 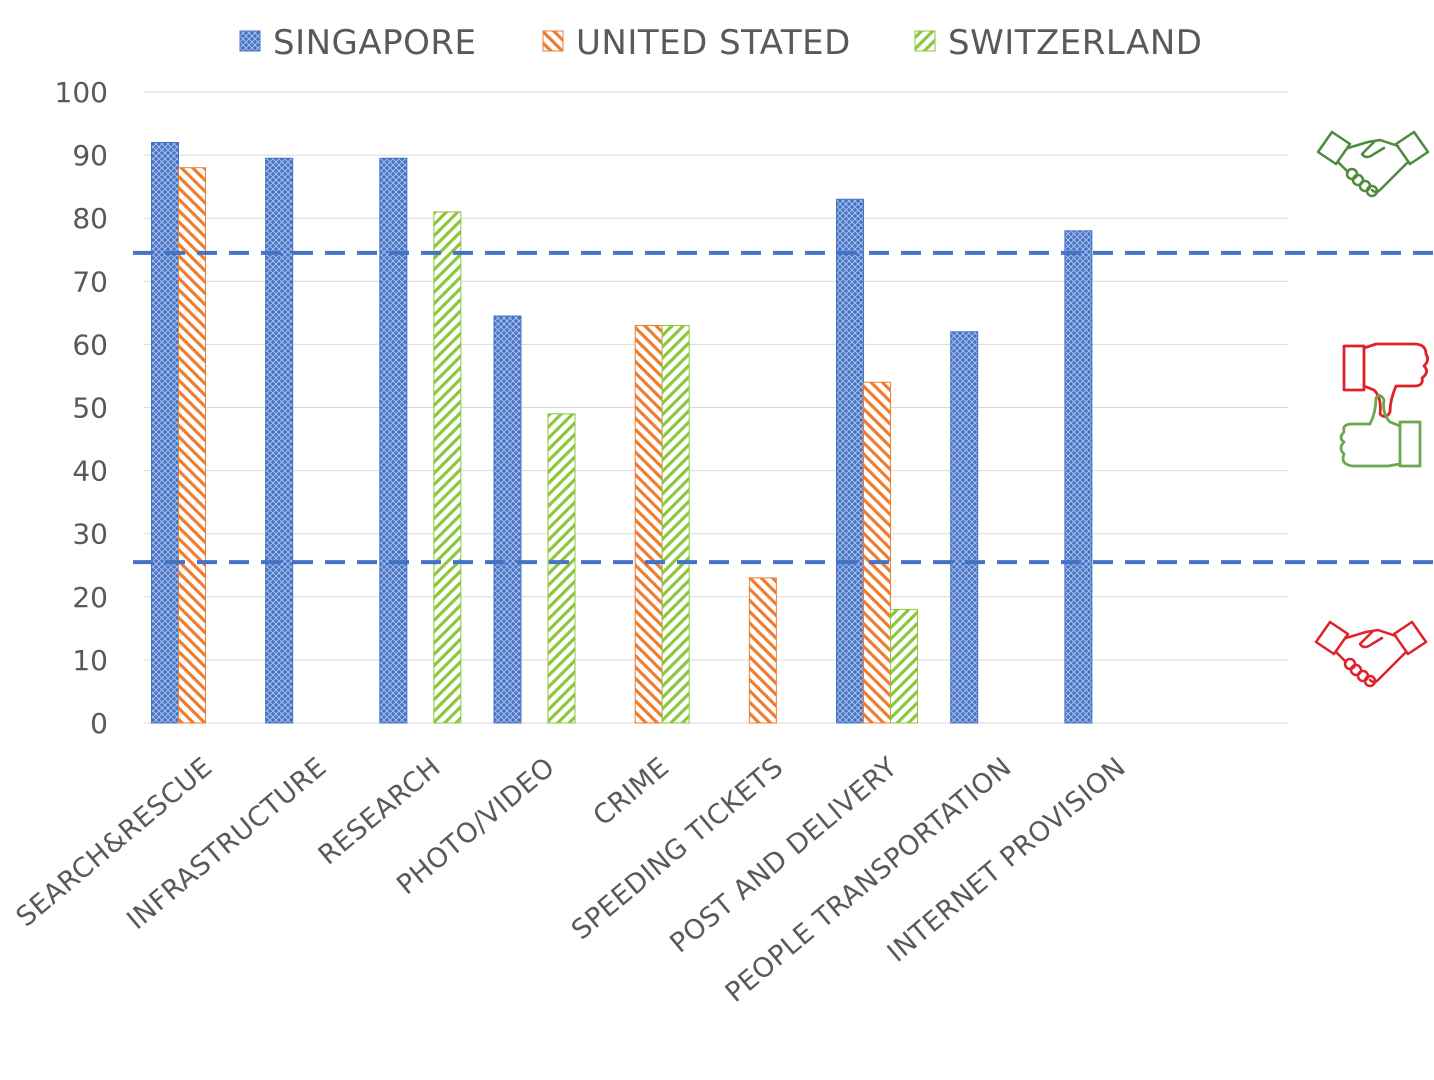 I want to click on y-tick-label: 40, so click(x=90, y=471).